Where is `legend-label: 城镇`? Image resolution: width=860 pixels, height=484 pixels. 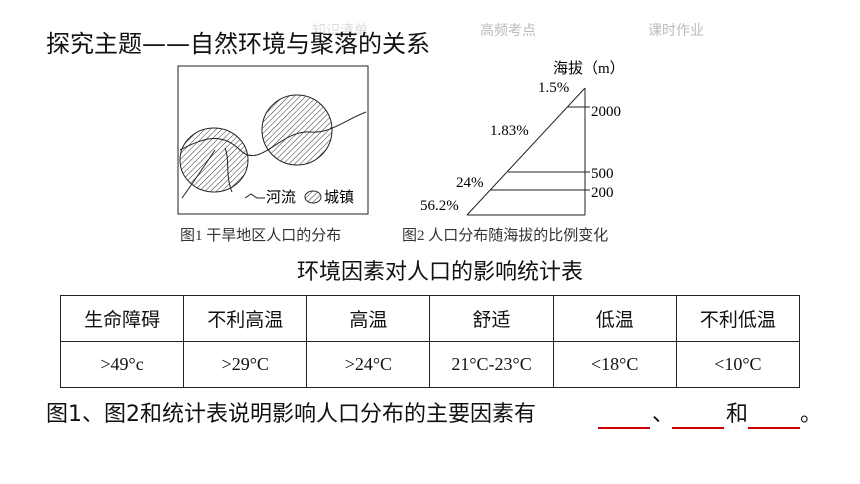
legend-label: 城镇 is located at coordinates (339, 197).